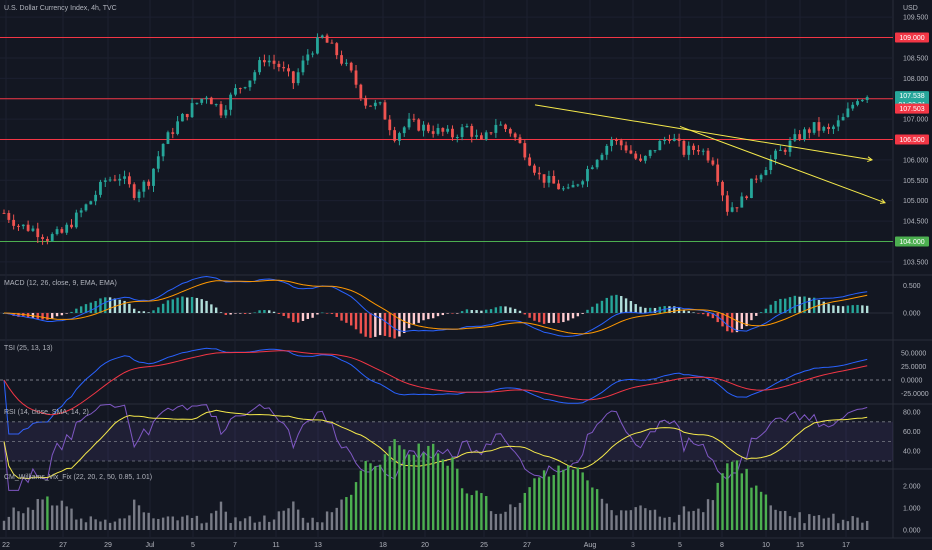 Image resolution: width=932 pixels, height=550 pixels. I want to click on time-label-14: 5, so click(680, 545).